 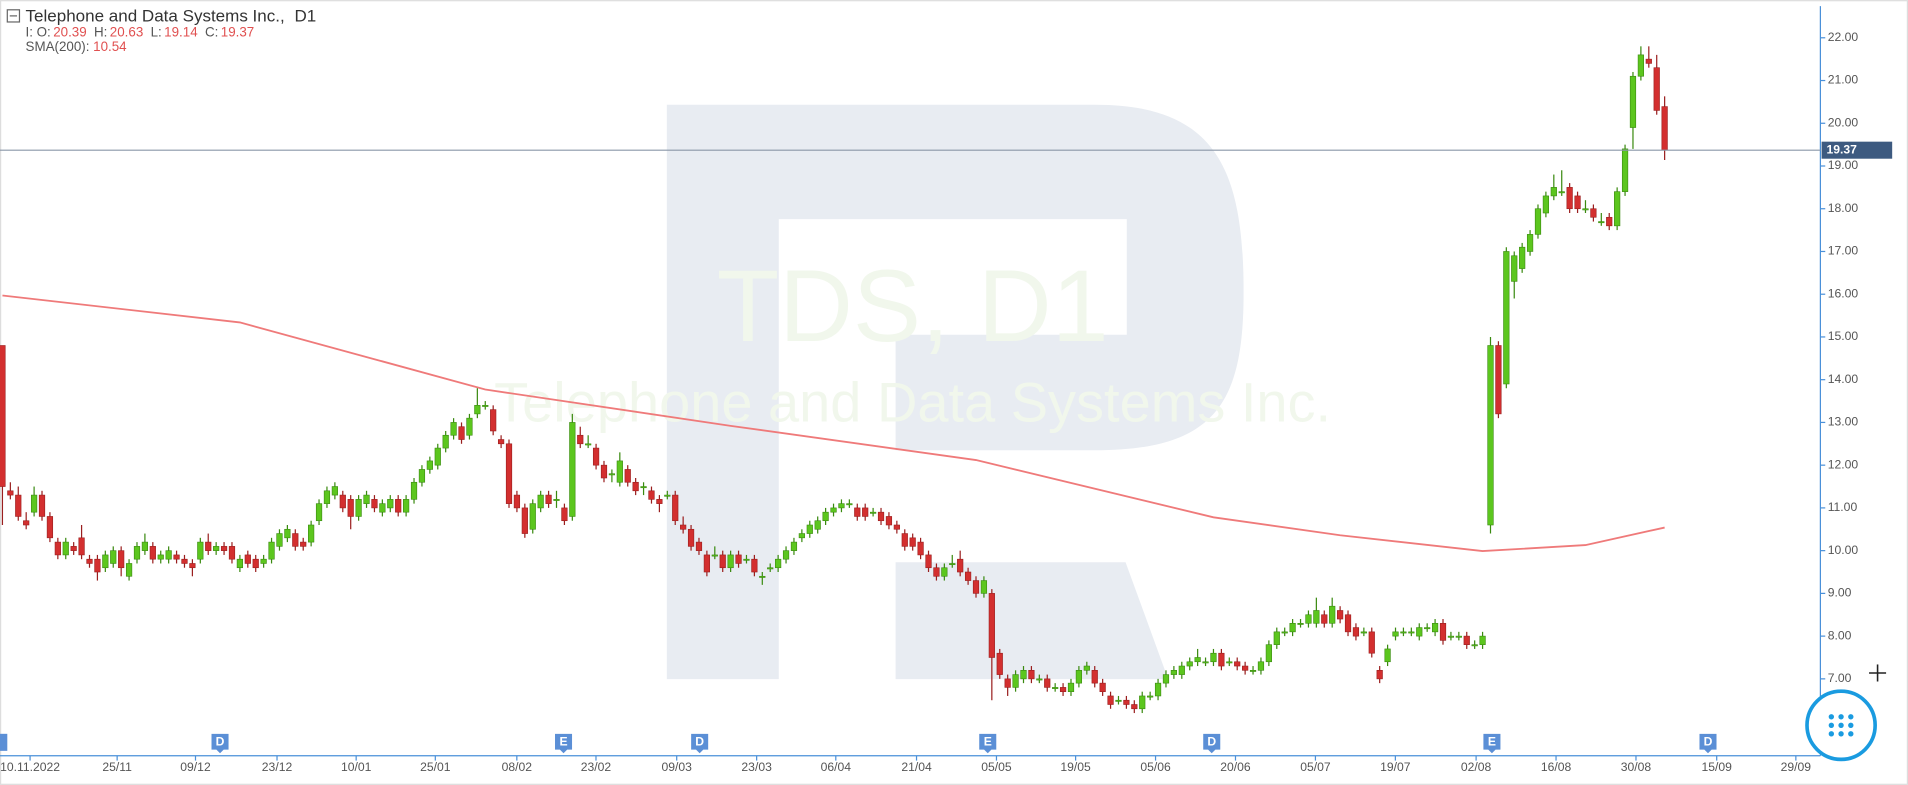 What do you see at coordinates (29, 31) in the screenshot?
I see `ohlc-prefix: I:` at bounding box center [29, 31].